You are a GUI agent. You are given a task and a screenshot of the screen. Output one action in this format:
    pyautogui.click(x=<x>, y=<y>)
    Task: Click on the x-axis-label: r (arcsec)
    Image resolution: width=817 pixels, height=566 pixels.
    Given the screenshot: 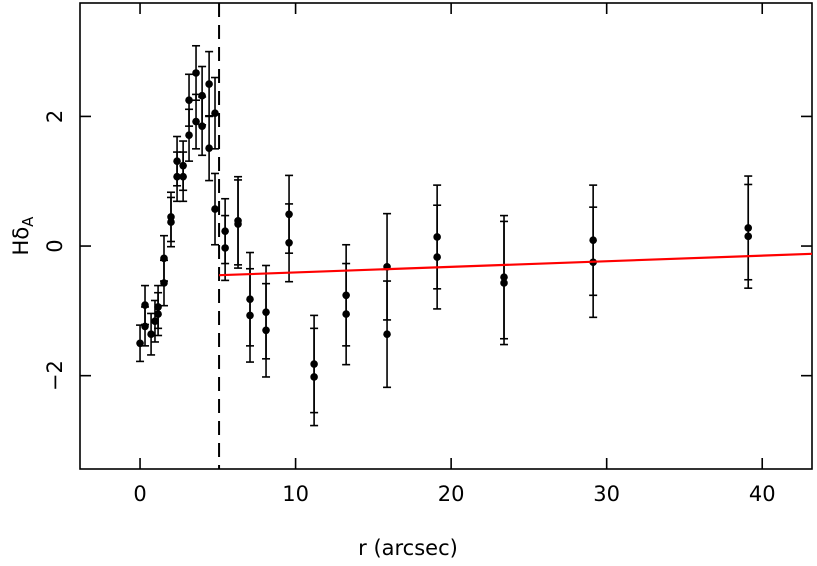 What is the action you would take?
    pyautogui.click(x=408, y=548)
    